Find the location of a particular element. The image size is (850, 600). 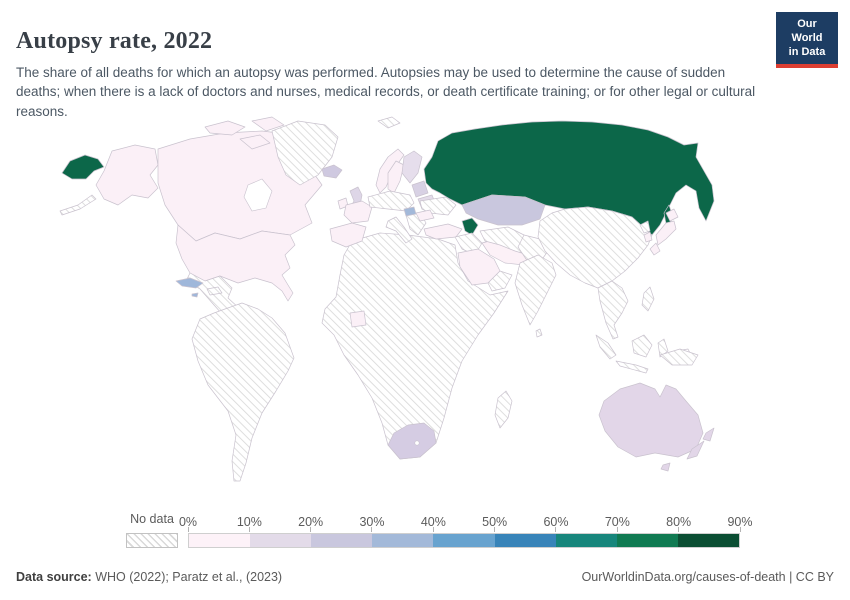

legend-bucket-70%-80% is located at coordinates (647, 540).